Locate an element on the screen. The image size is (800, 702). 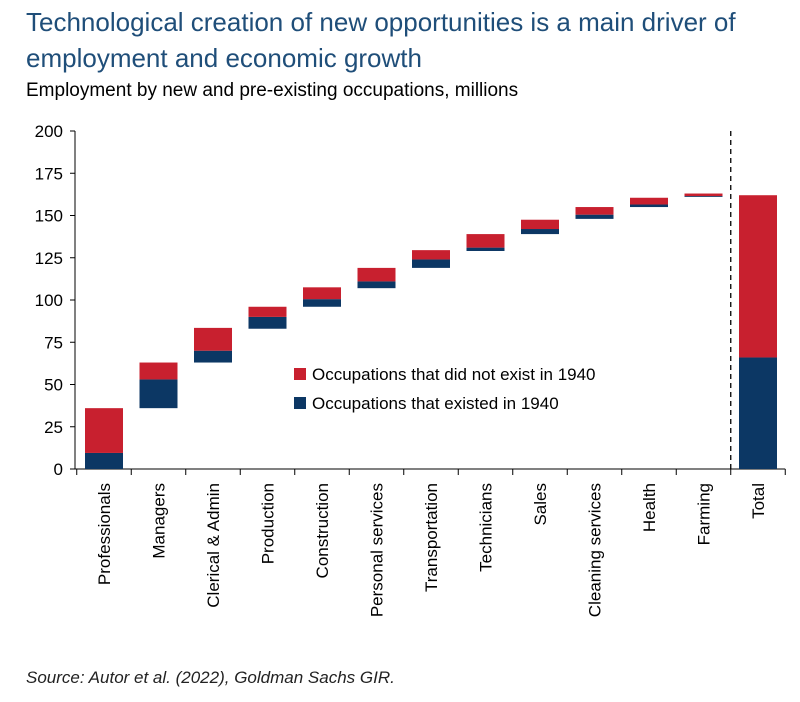
y-tick-label: 25 is located at coordinates (53, 427).